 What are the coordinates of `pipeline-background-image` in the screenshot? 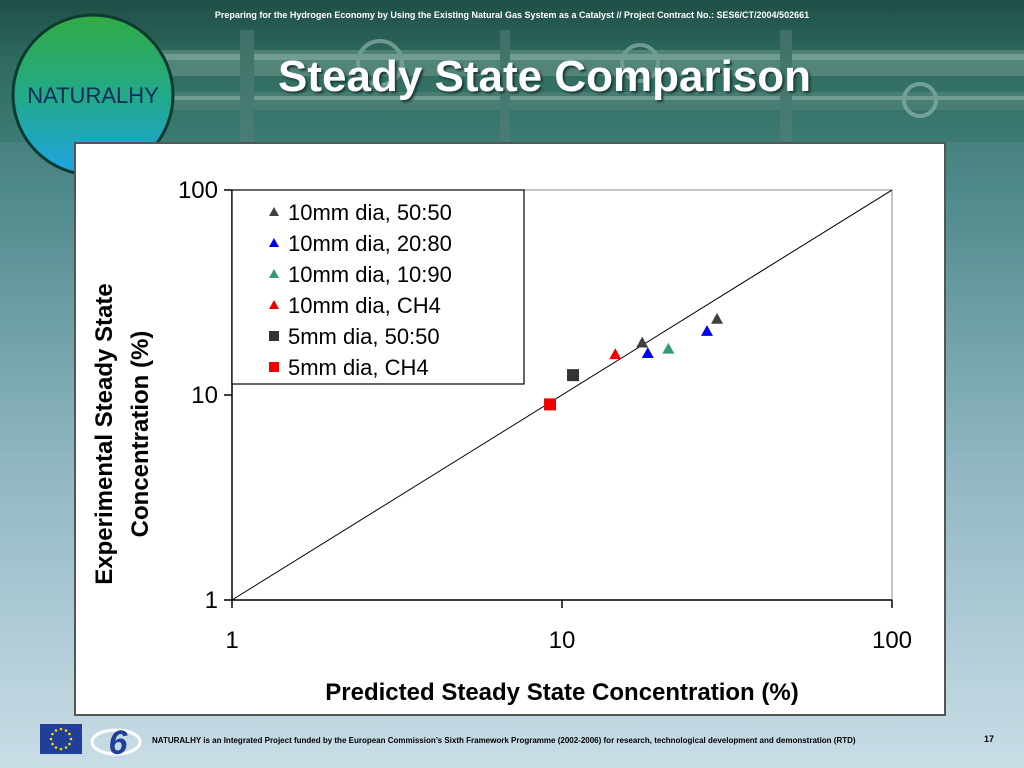 It's located at (592, 86).